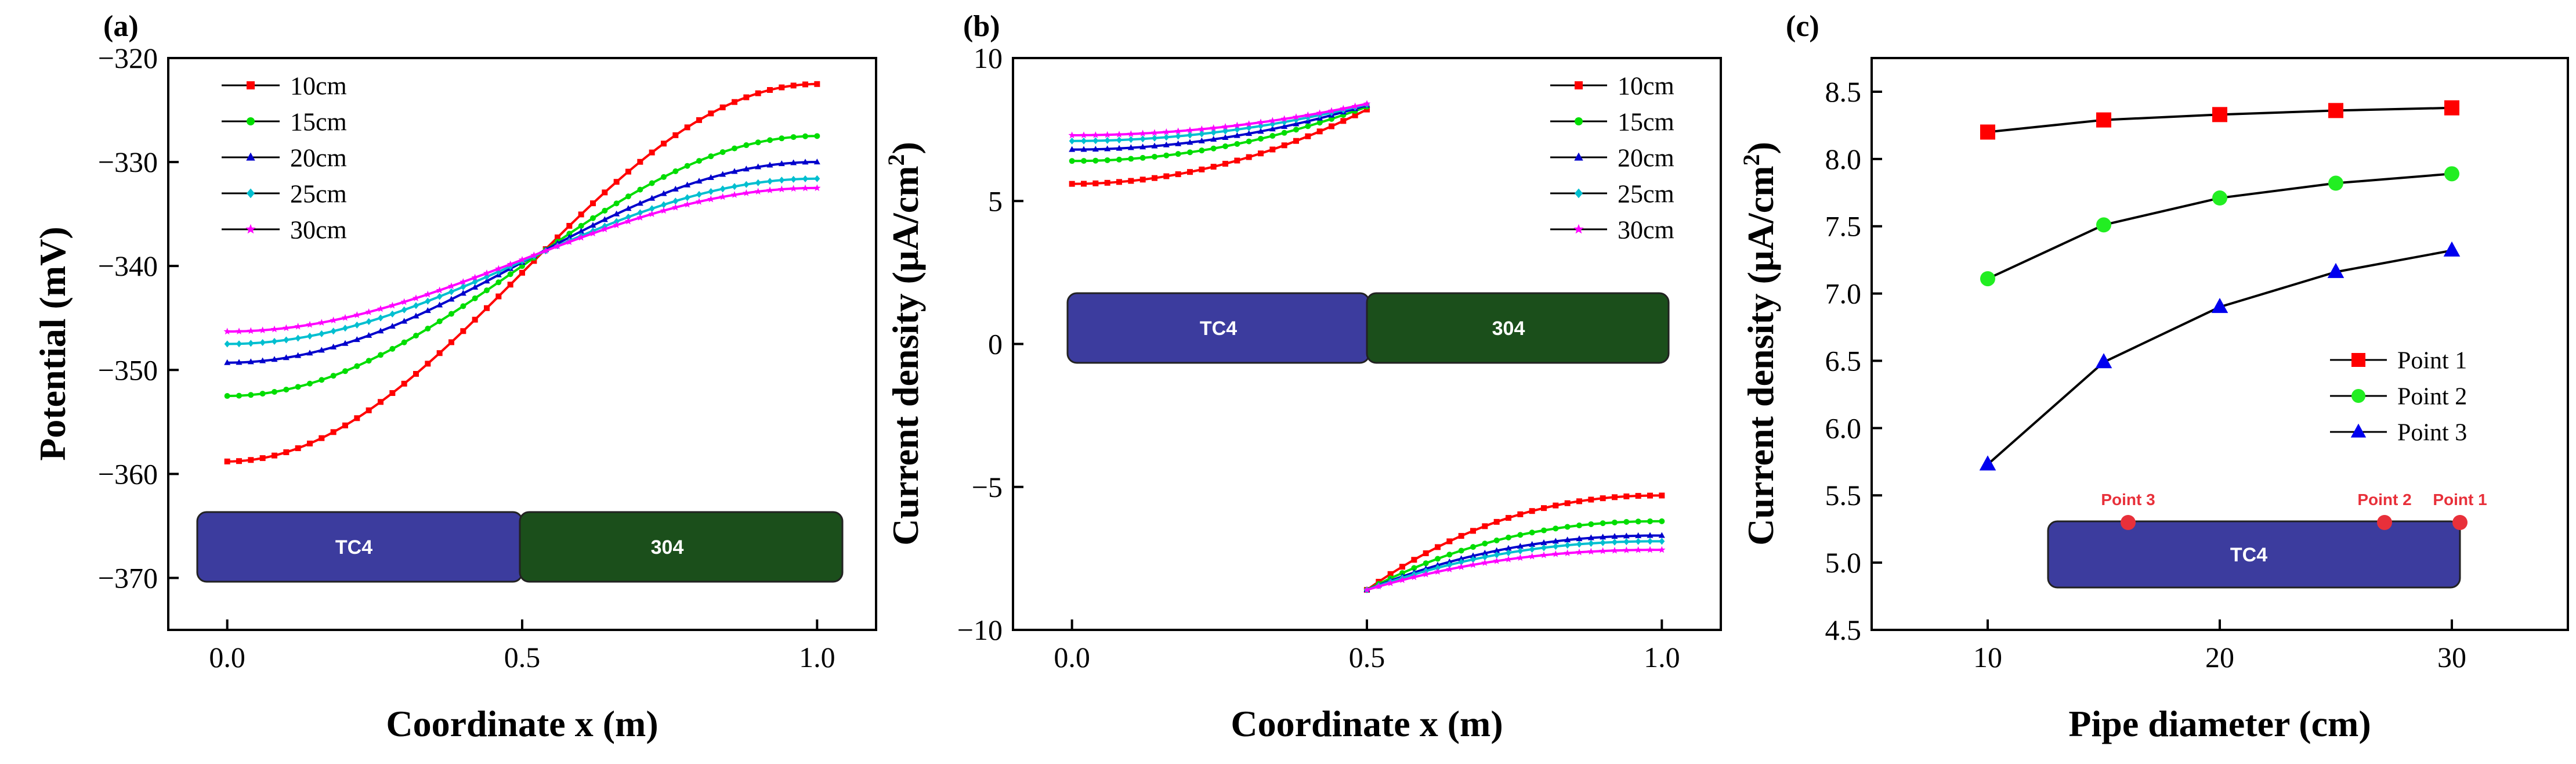 This screenshot has height=764, width=2576. What do you see at coordinates (522, 657) in the screenshot?
I see `x-tick-label: 0.5` at bounding box center [522, 657].